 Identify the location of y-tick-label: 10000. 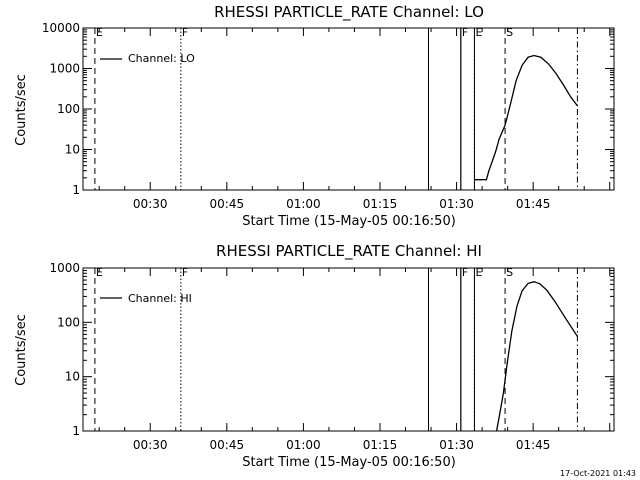
(61, 28).